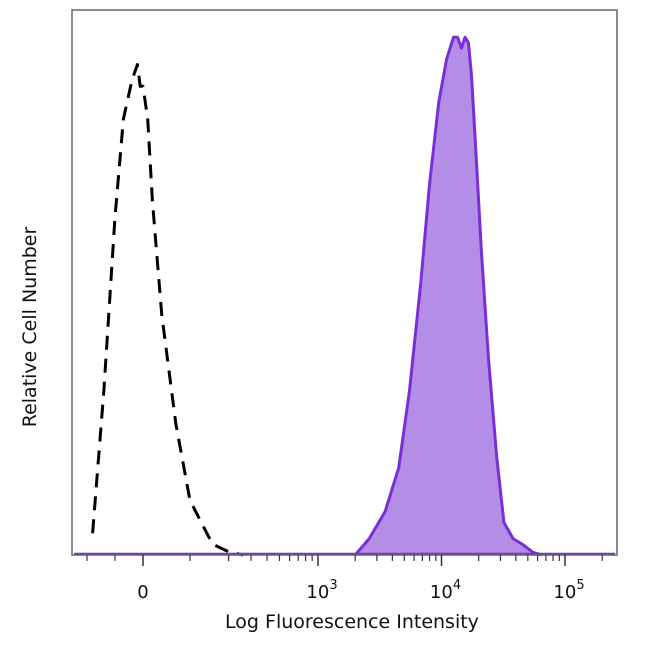  I want to click on y-axis-label: Relative Cell Number, so click(30, 327).